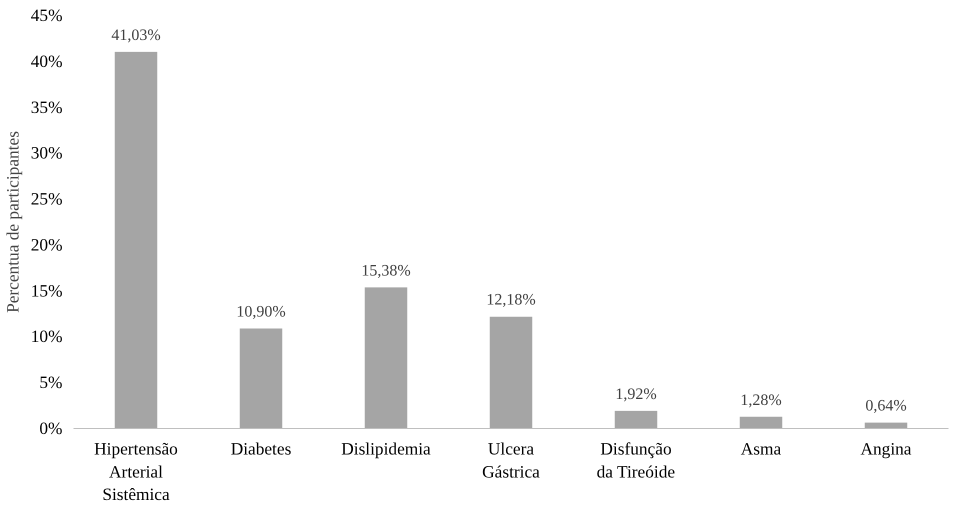  What do you see at coordinates (261, 311) in the screenshot?
I see `data-label: 10,90%` at bounding box center [261, 311].